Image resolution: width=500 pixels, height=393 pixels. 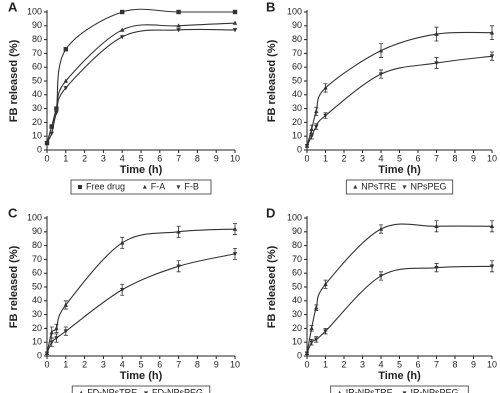 What do you see at coordinates (13, 212) in the screenshot?
I see `panel-label: C` at bounding box center [13, 212].